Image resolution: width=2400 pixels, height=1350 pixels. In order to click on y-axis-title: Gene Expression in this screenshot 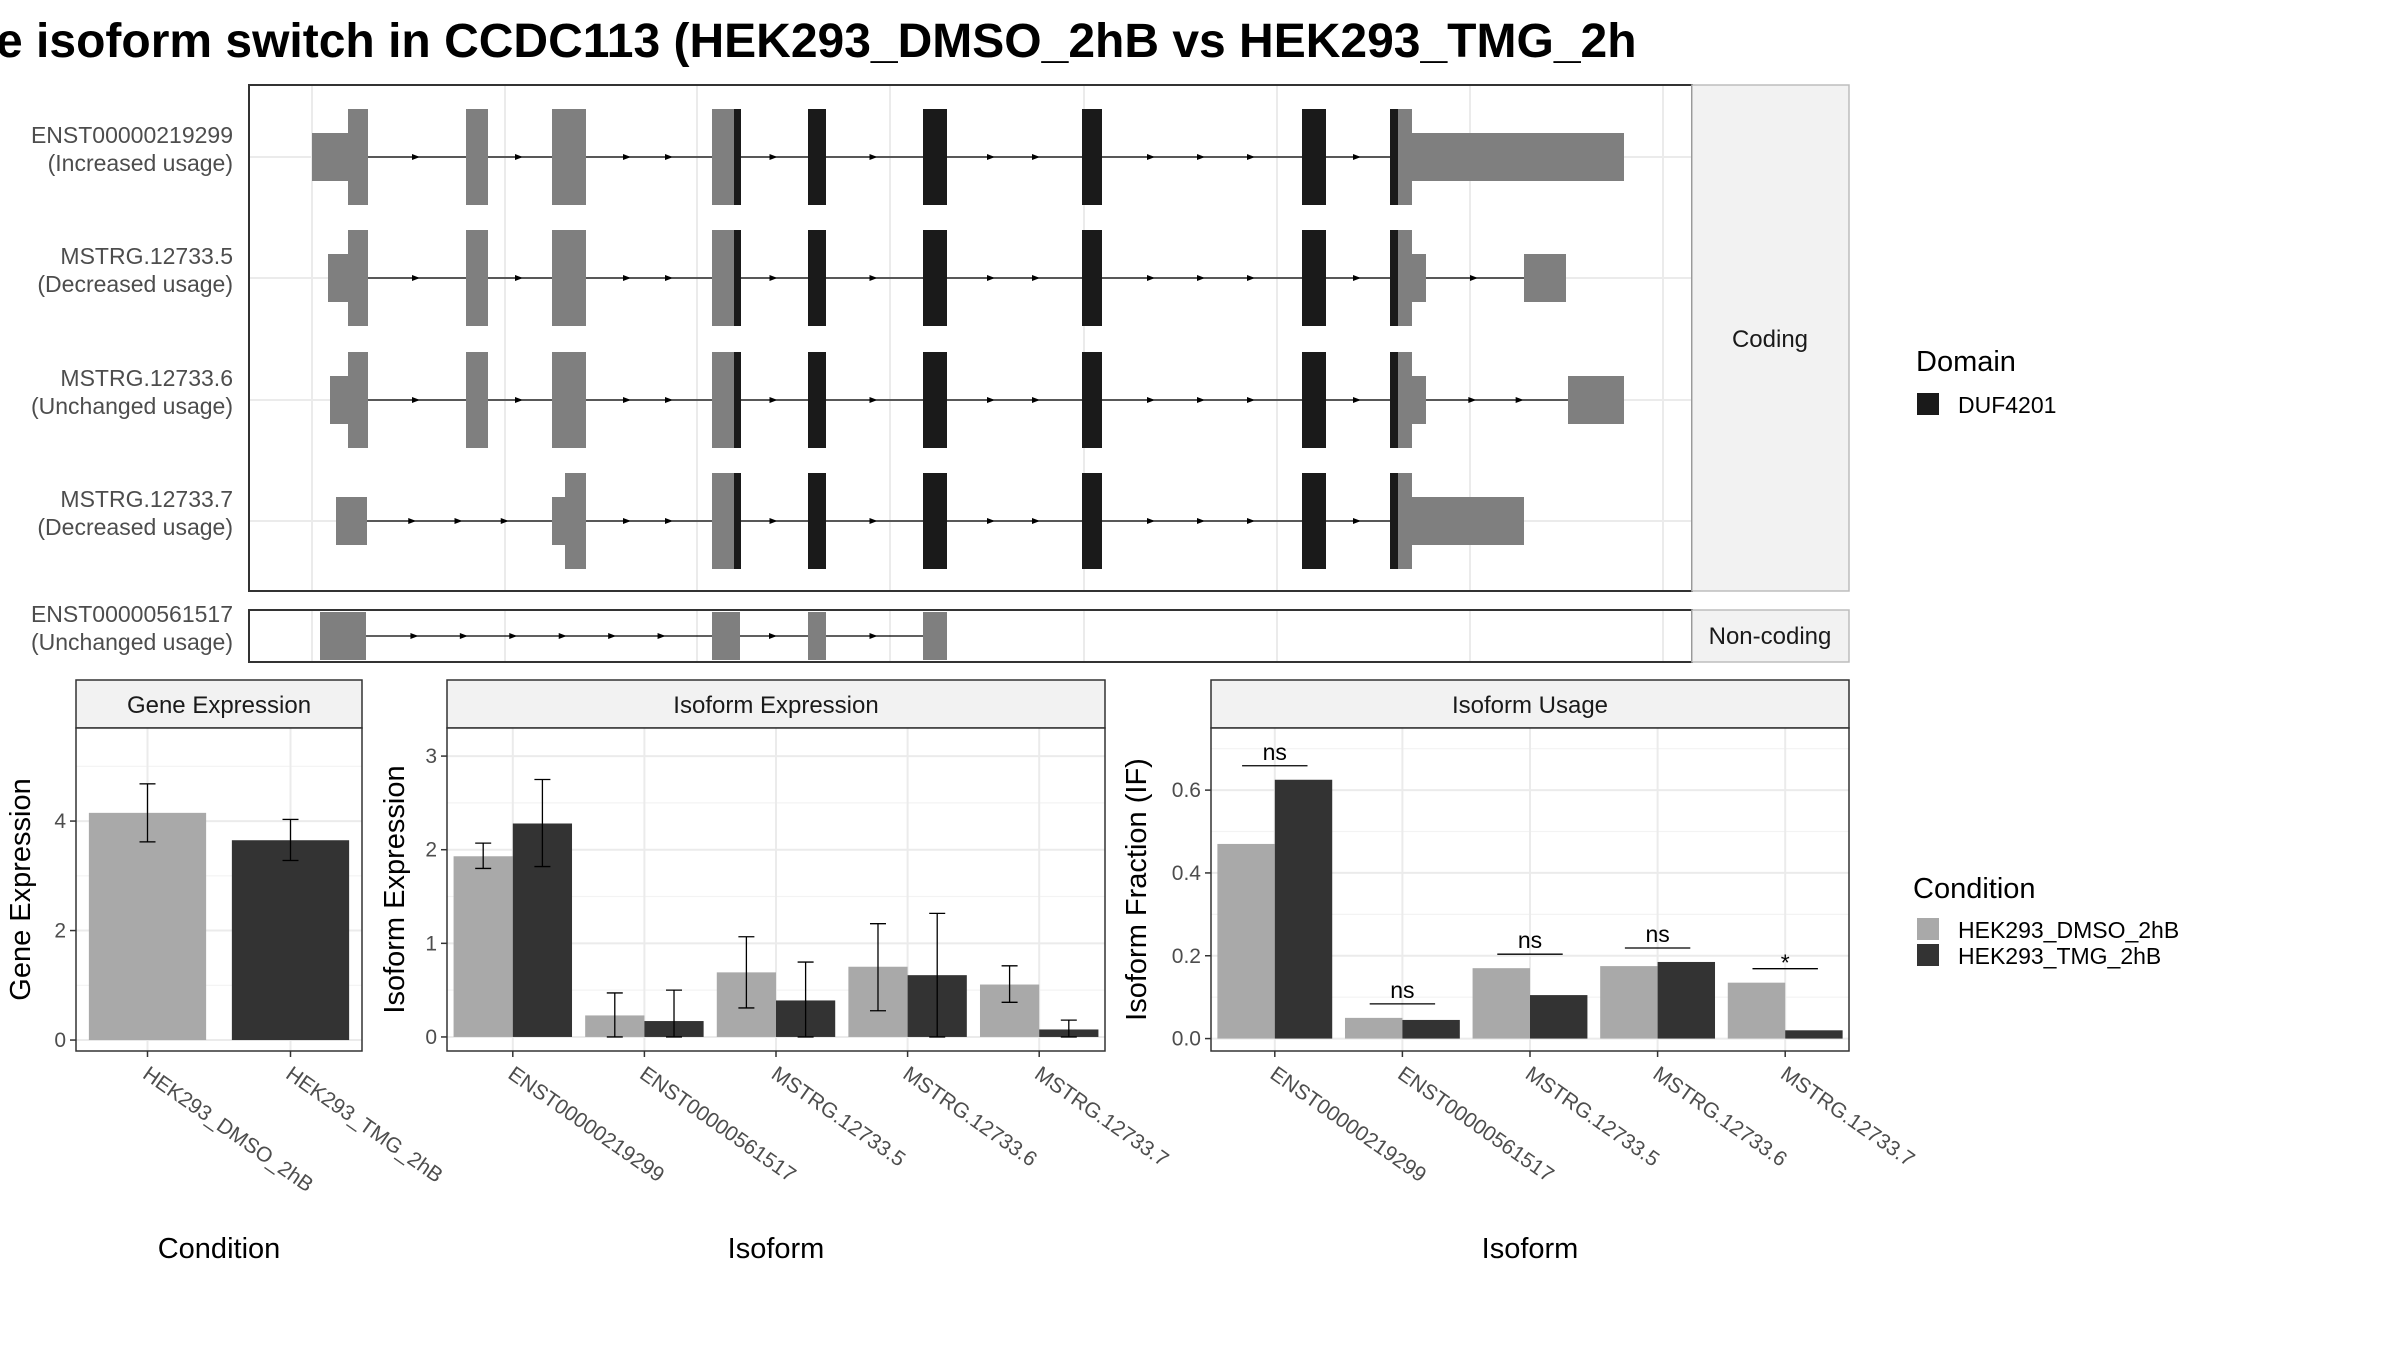, I will do `click(21, 889)`.